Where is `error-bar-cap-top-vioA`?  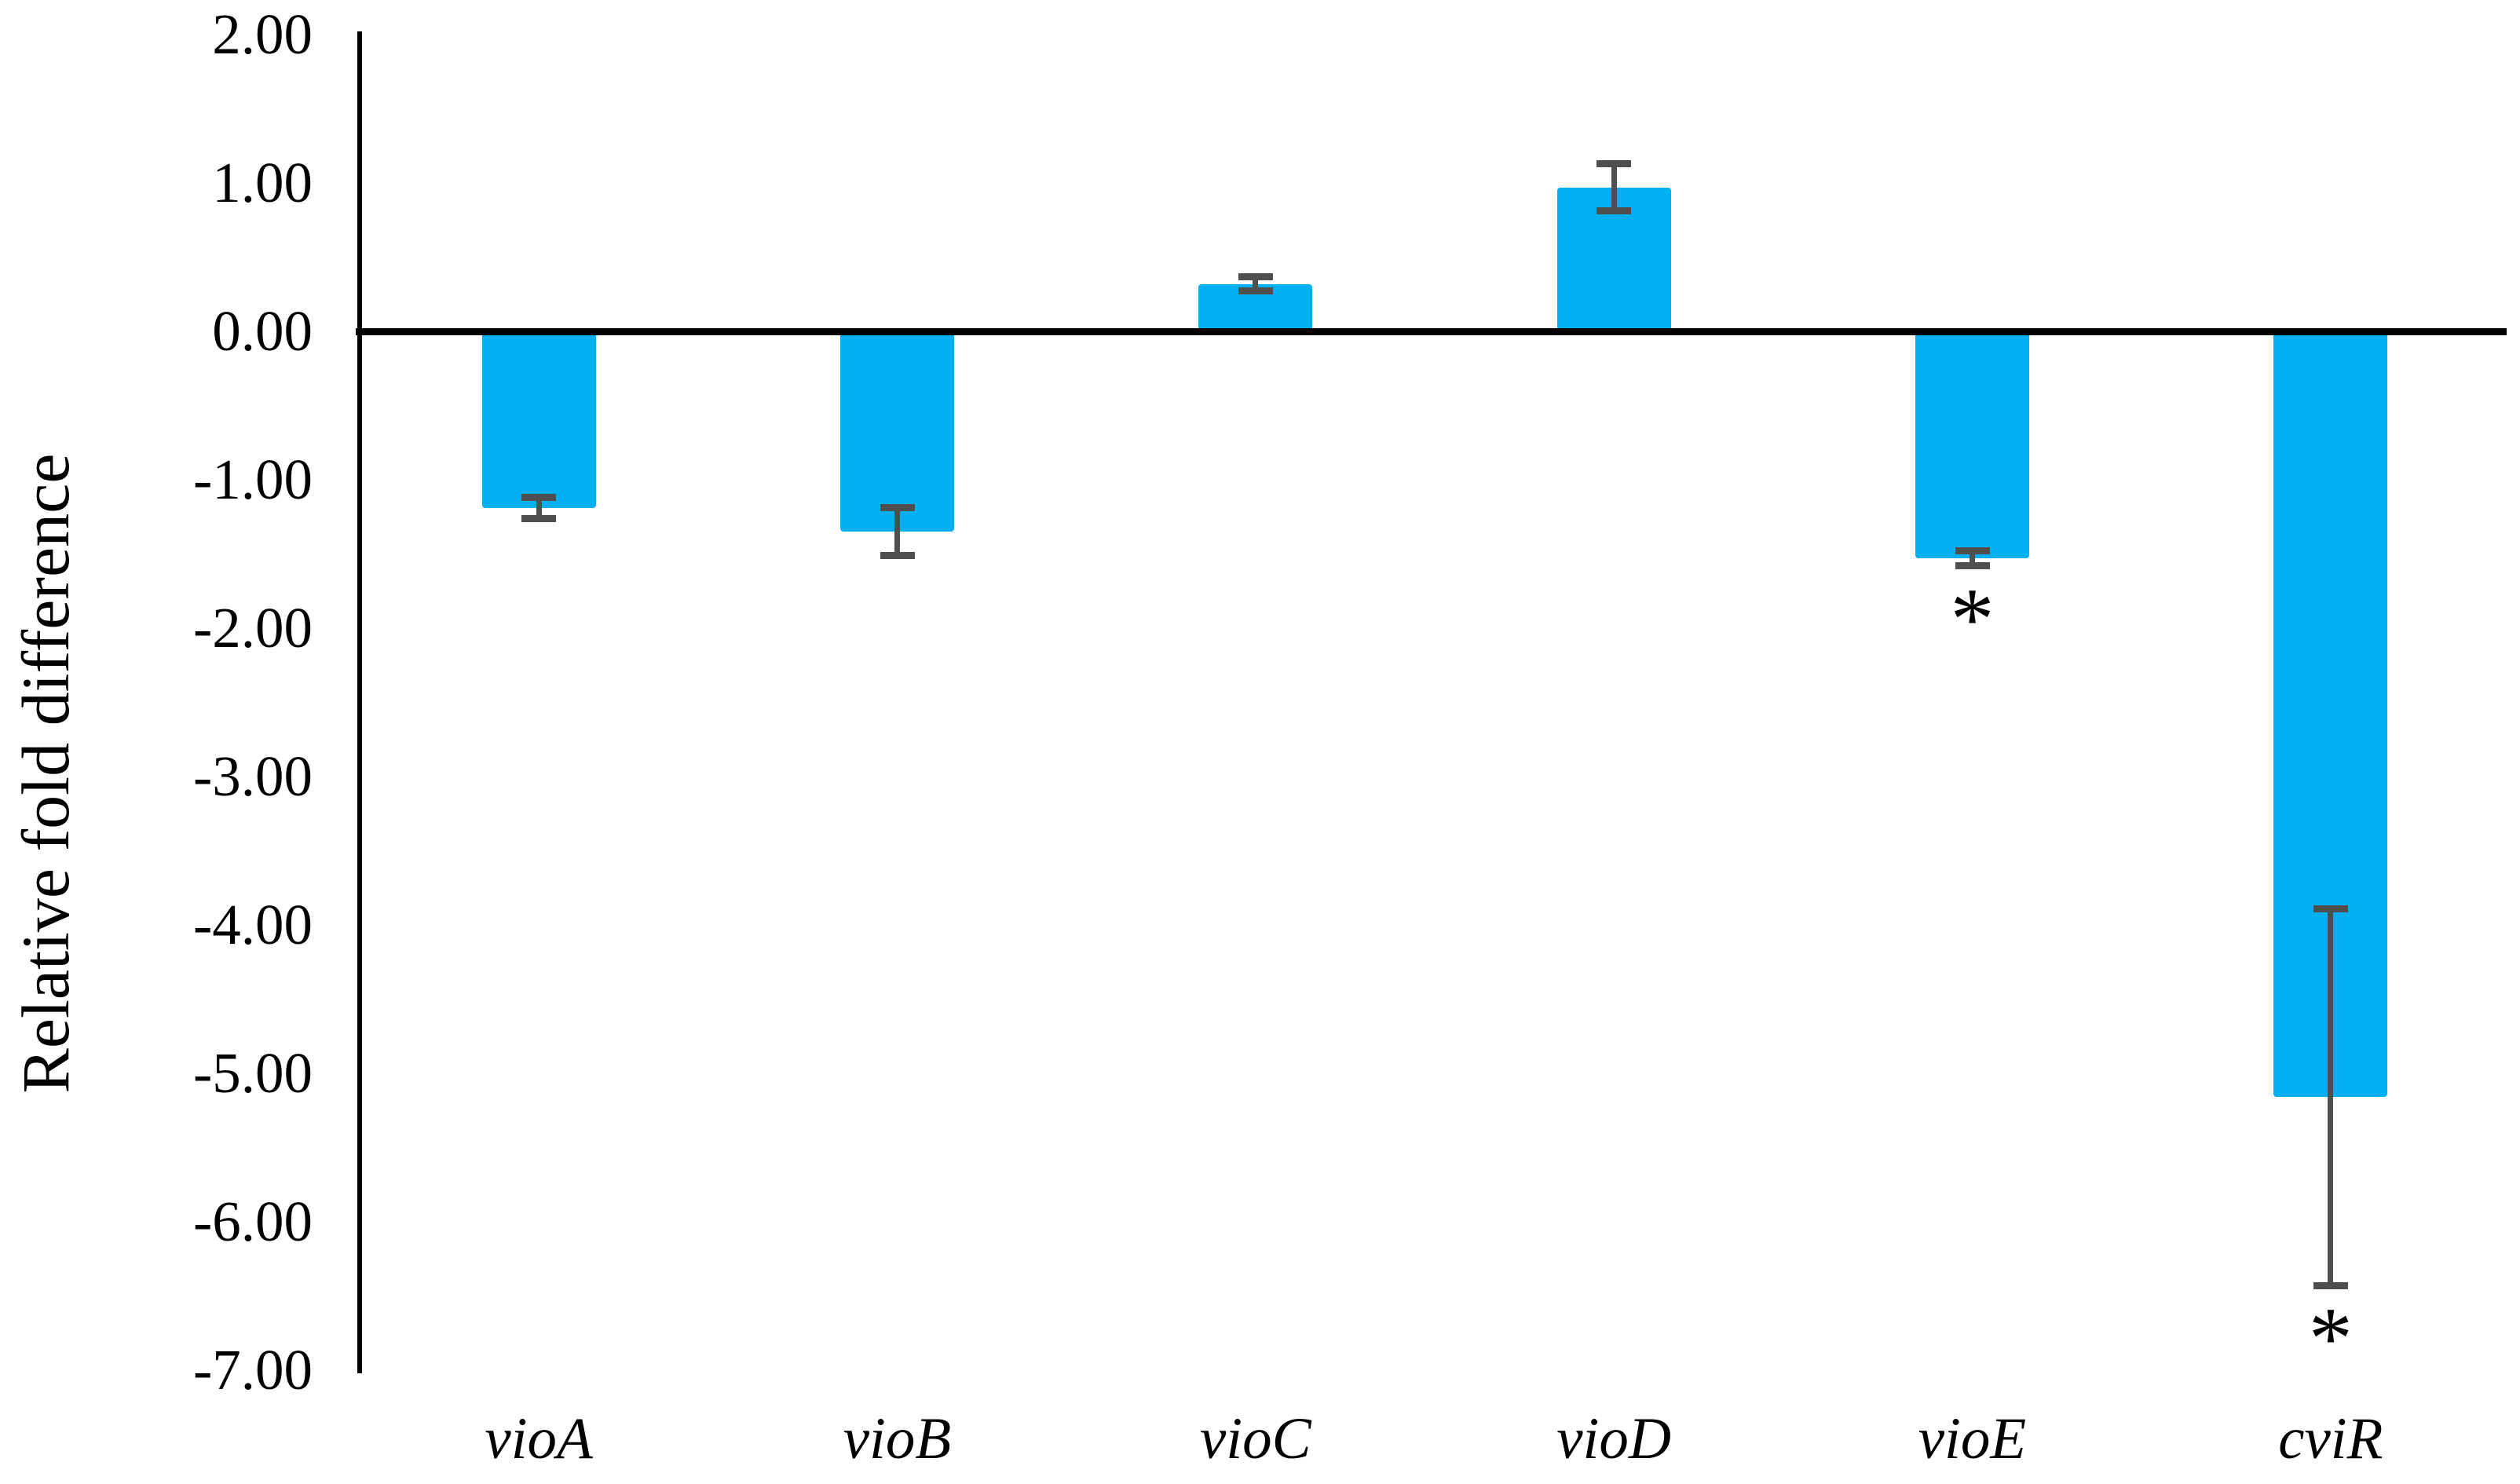
error-bar-cap-top-vioA is located at coordinates (539, 498).